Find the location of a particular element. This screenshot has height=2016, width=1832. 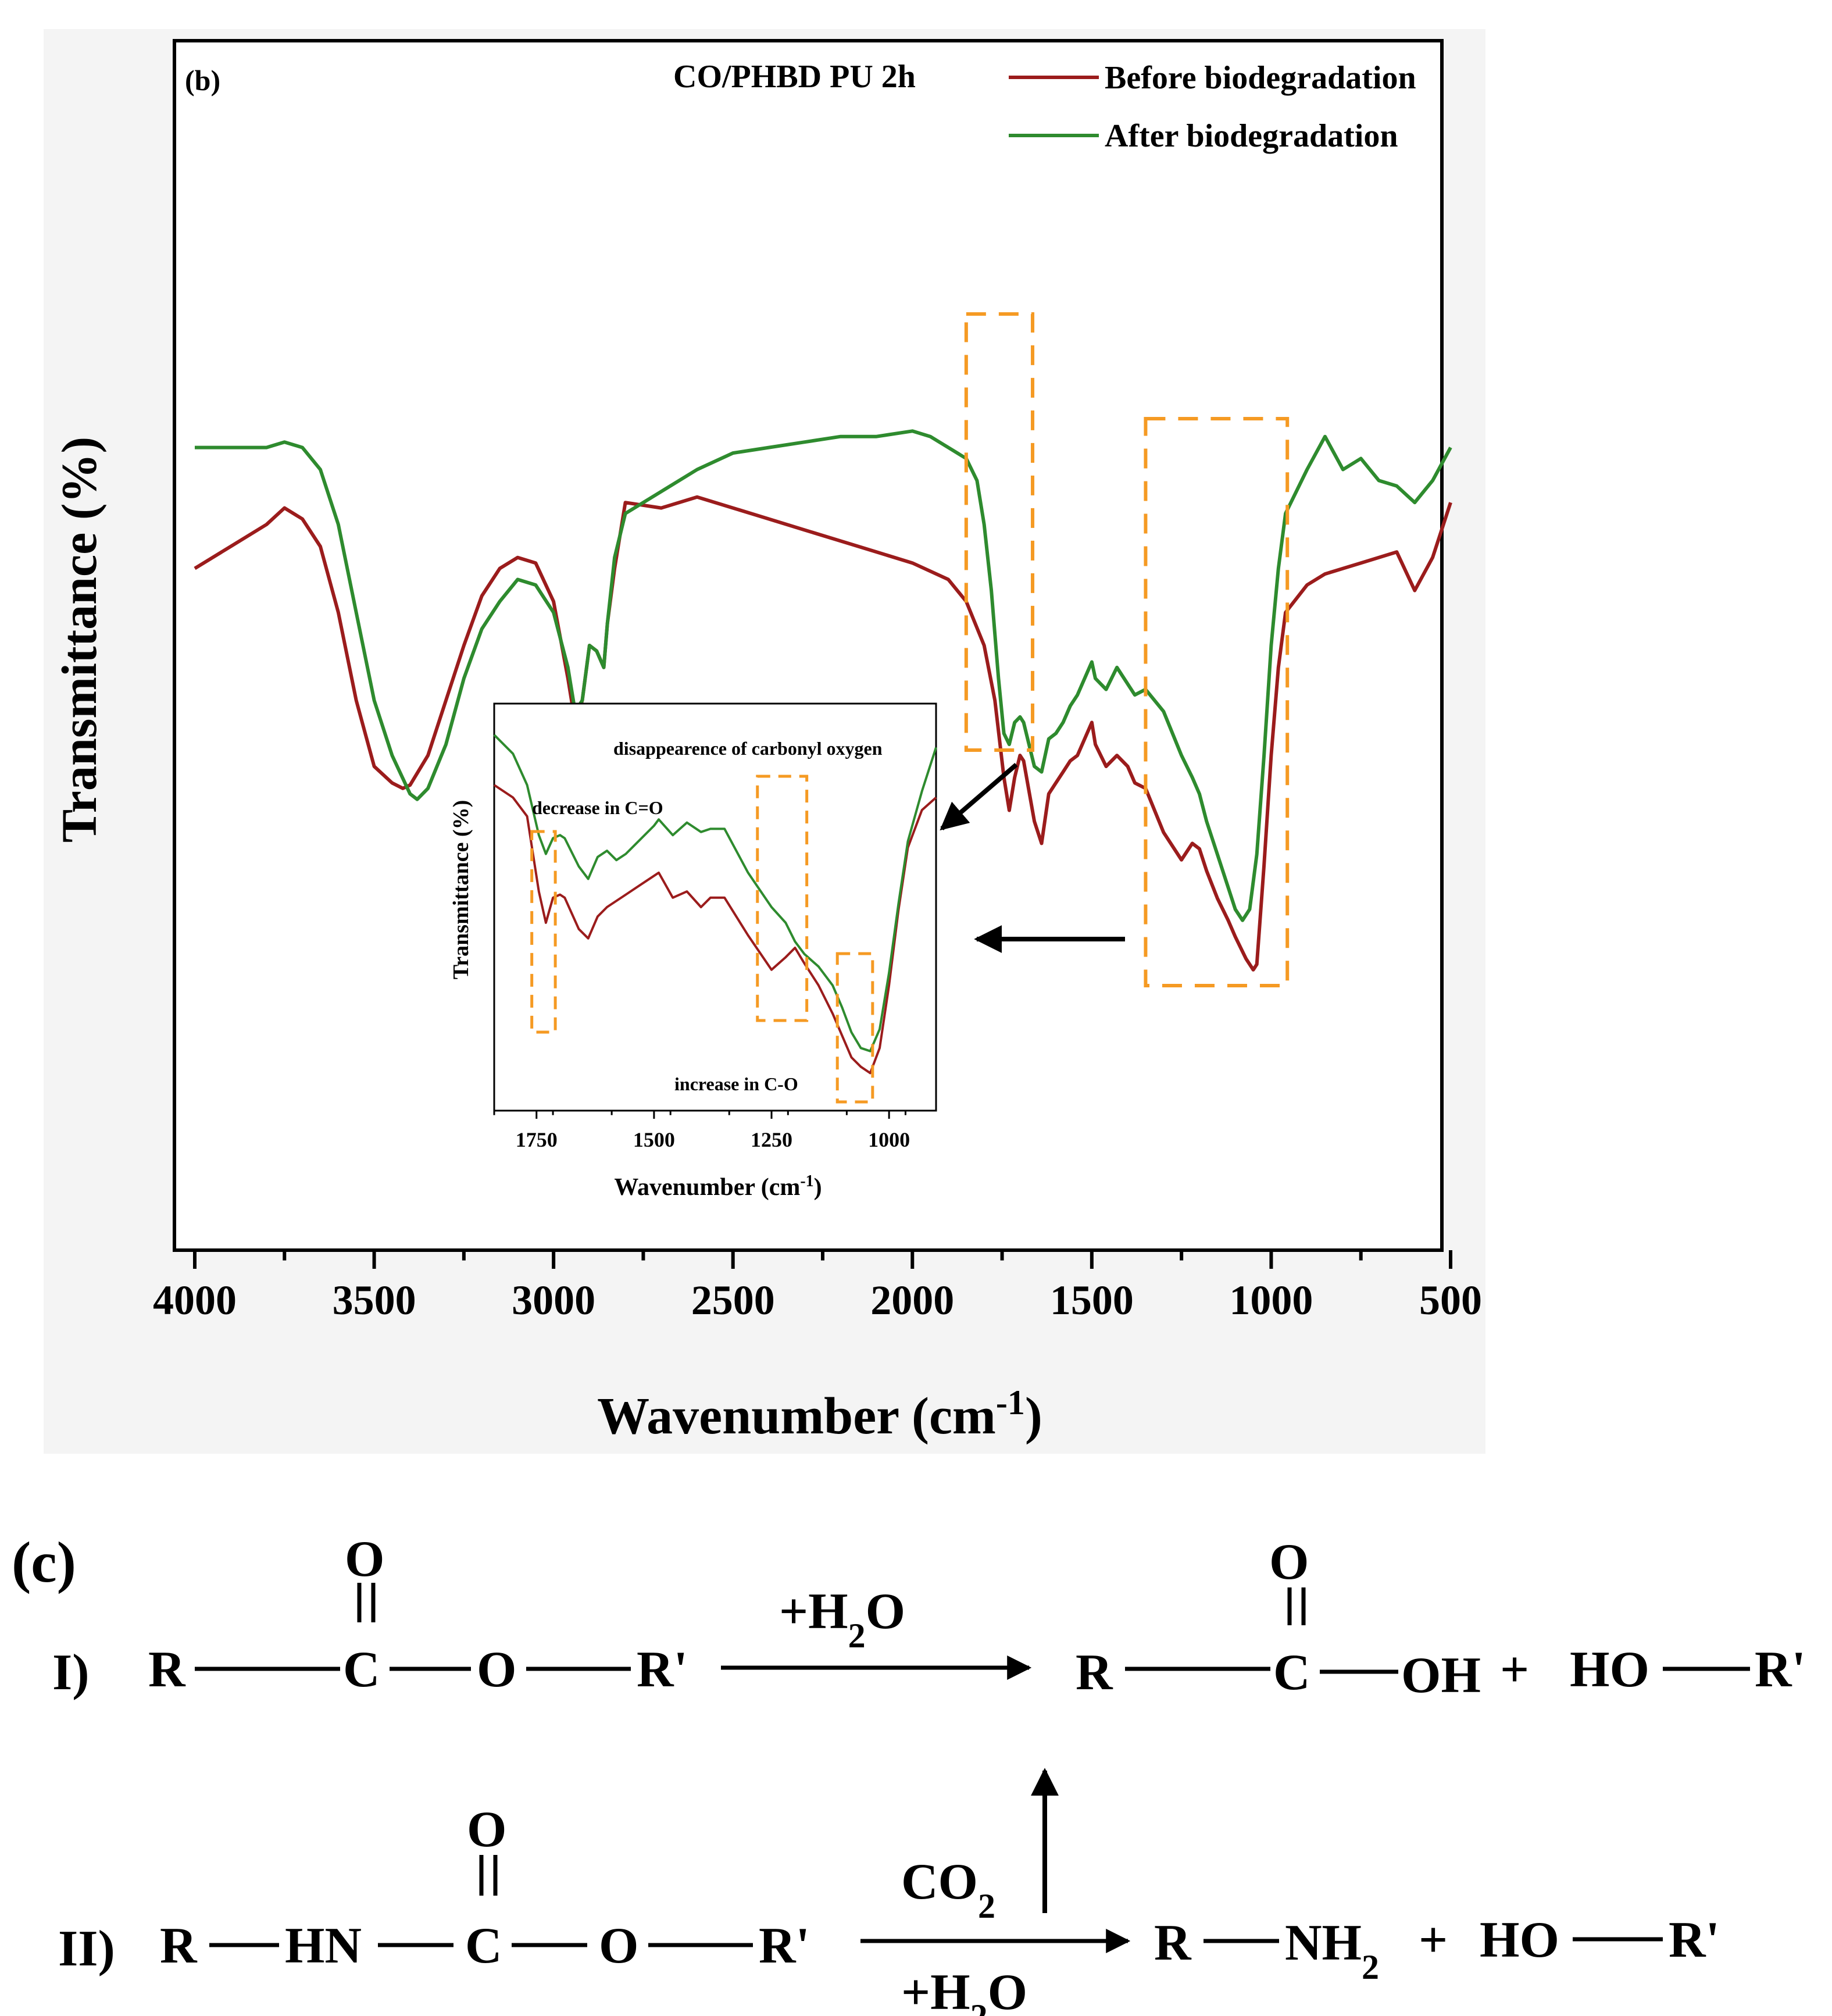

r1-product-R: R is located at coordinates (1094, 1672).